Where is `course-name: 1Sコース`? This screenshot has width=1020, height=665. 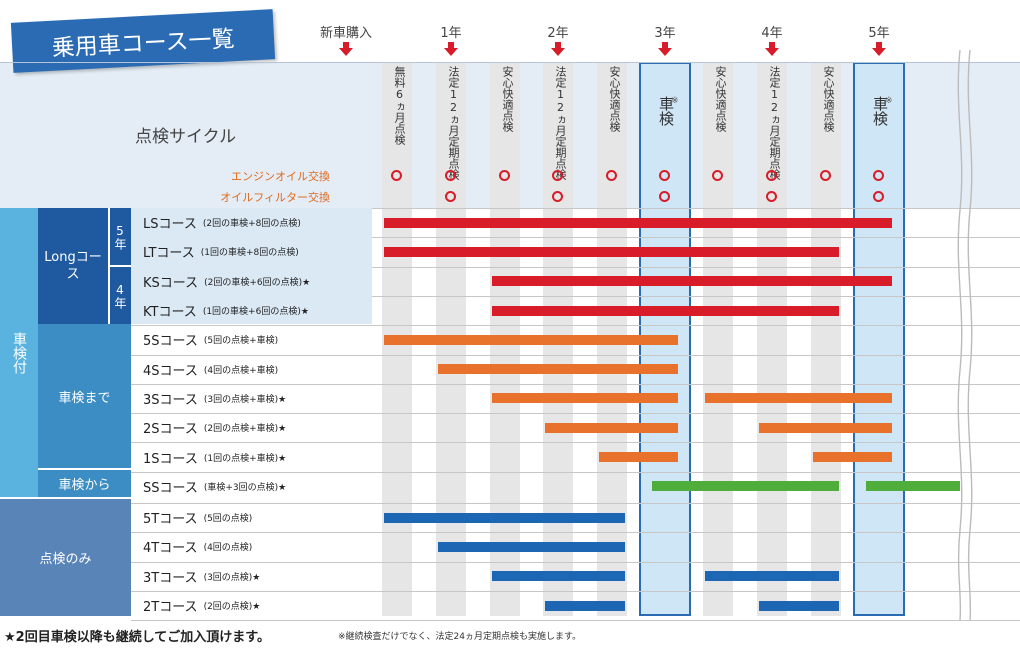 course-name: 1Sコース is located at coordinates (170, 459).